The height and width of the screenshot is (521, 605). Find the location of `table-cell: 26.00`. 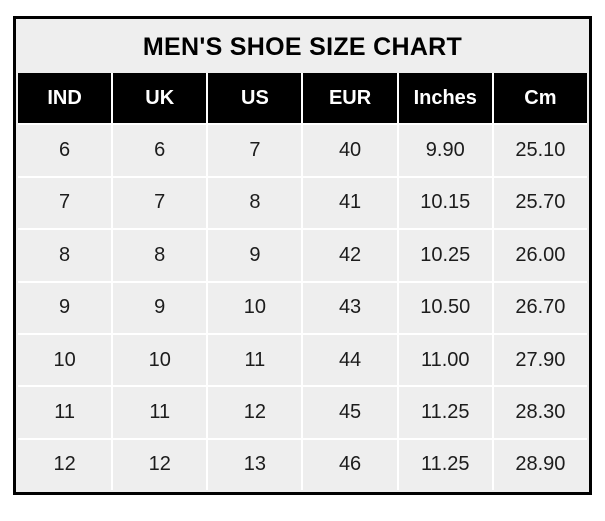

table-cell: 26.00 is located at coordinates (540, 255).